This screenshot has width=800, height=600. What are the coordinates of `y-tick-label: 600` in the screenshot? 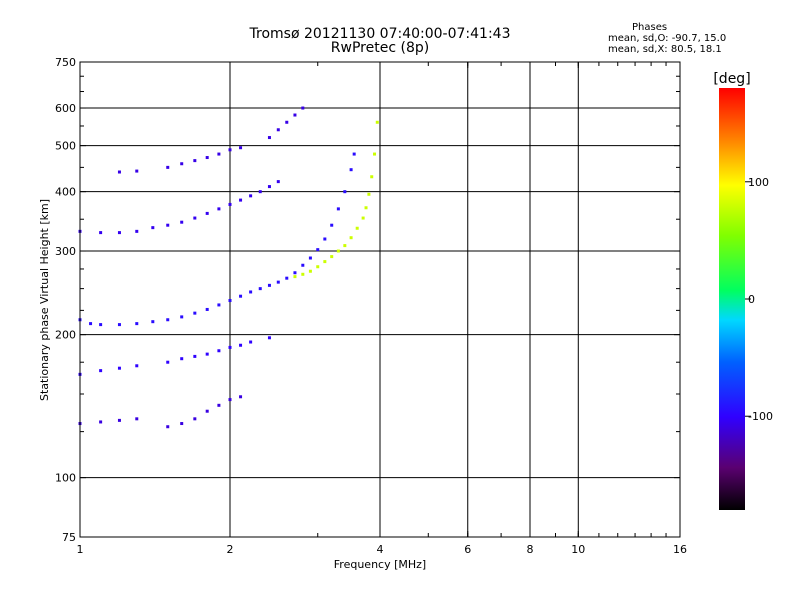 It's located at (65, 108).